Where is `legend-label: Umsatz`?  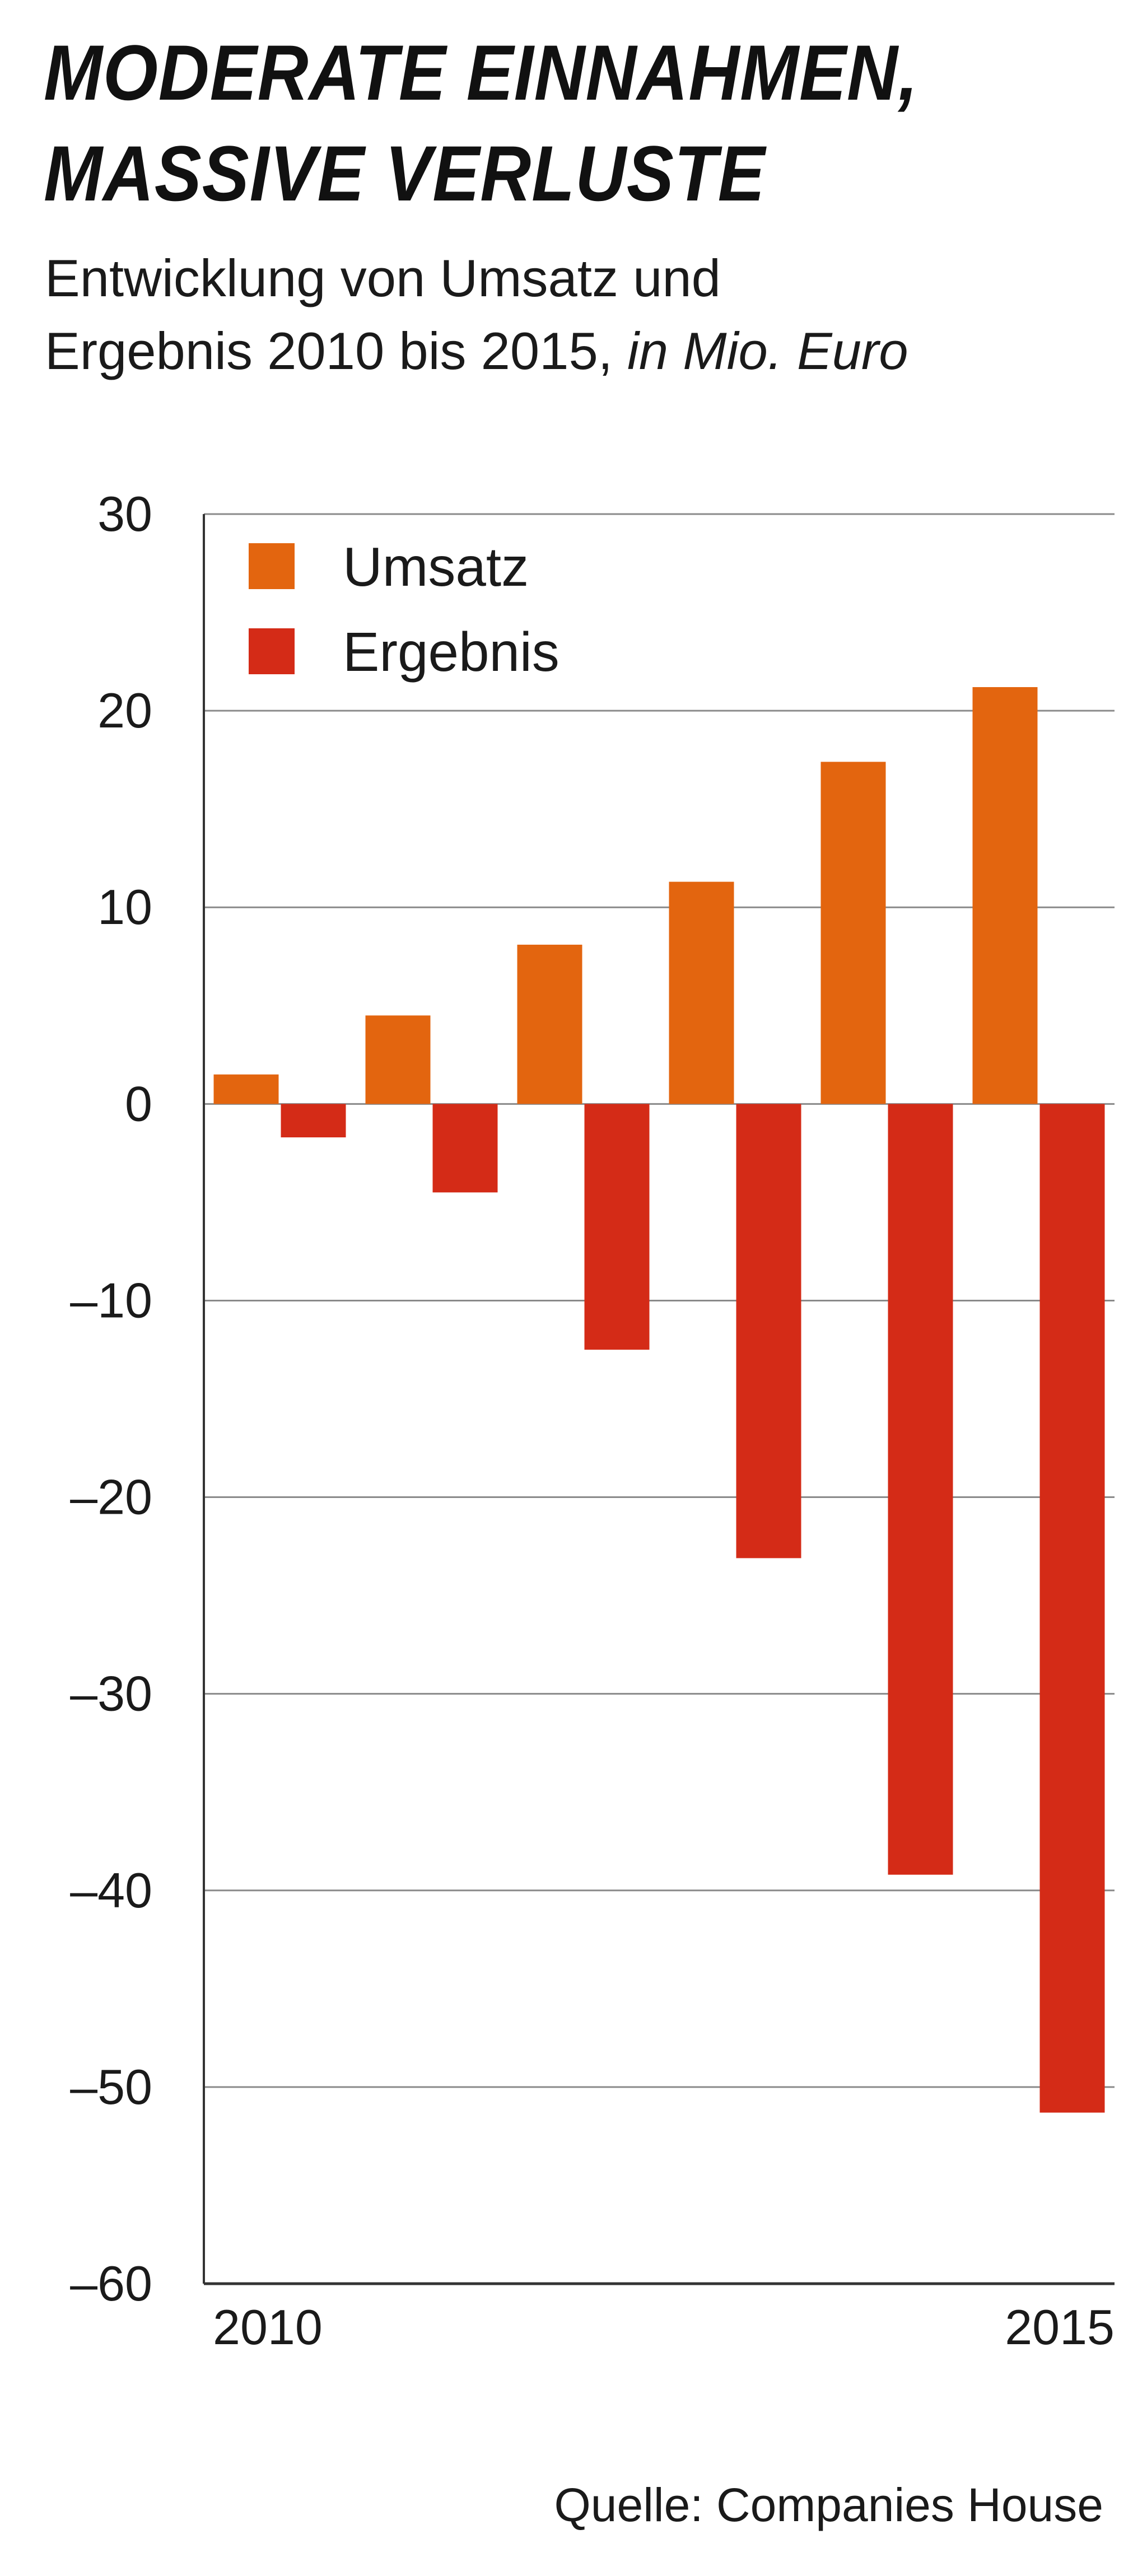 legend-label: Umsatz is located at coordinates (436, 567).